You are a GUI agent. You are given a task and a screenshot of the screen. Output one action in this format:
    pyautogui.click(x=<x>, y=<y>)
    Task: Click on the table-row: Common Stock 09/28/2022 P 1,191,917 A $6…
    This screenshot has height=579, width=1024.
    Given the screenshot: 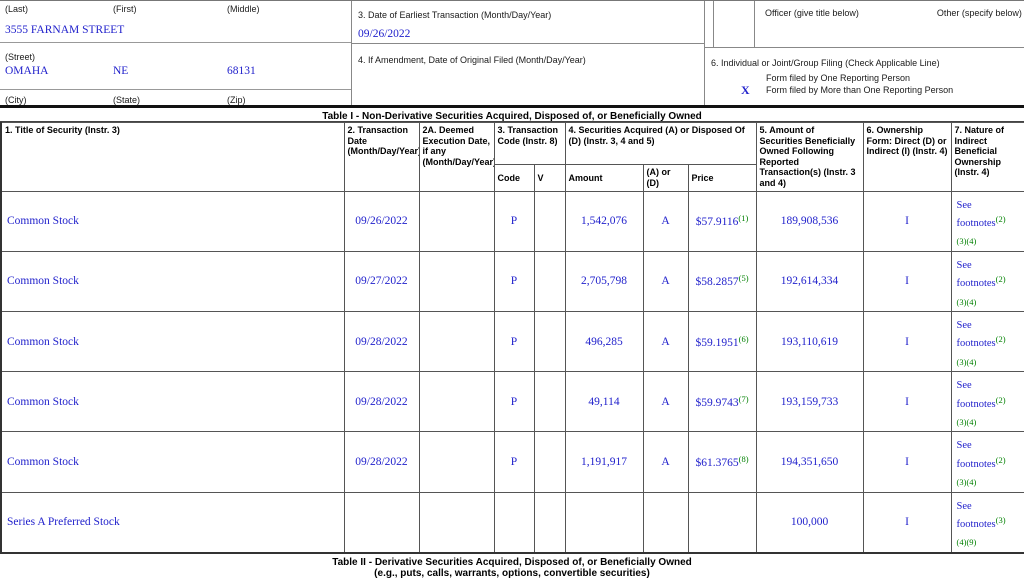 What is the action you would take?
    pyautogui.click(x=512, y=462)
    